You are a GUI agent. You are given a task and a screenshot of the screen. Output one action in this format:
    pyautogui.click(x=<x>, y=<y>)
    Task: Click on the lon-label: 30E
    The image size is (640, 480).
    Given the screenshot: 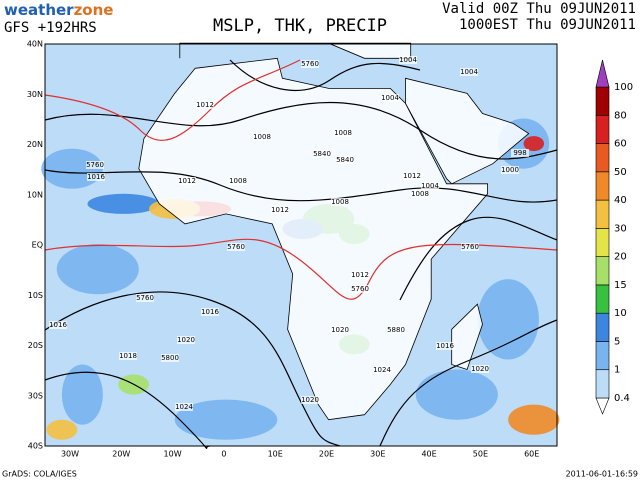 What is the action you would take?
    pyautogui.click(x=377, y=454)
    